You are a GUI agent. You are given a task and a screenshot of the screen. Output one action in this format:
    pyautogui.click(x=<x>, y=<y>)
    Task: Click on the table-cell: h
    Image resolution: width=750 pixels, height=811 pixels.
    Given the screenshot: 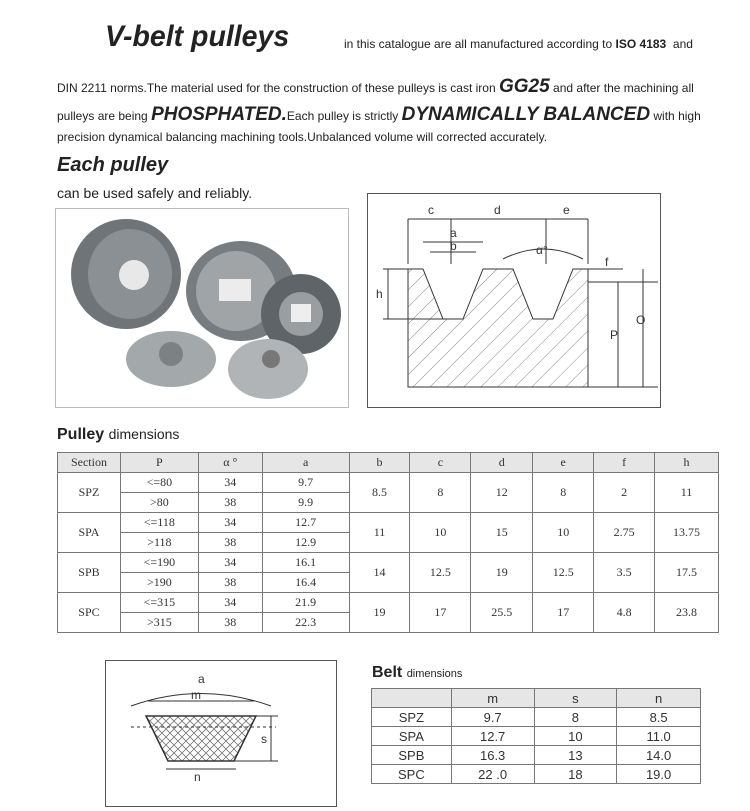 What is the action you would take?
    pyautogui.click(x=686, y=462)
    